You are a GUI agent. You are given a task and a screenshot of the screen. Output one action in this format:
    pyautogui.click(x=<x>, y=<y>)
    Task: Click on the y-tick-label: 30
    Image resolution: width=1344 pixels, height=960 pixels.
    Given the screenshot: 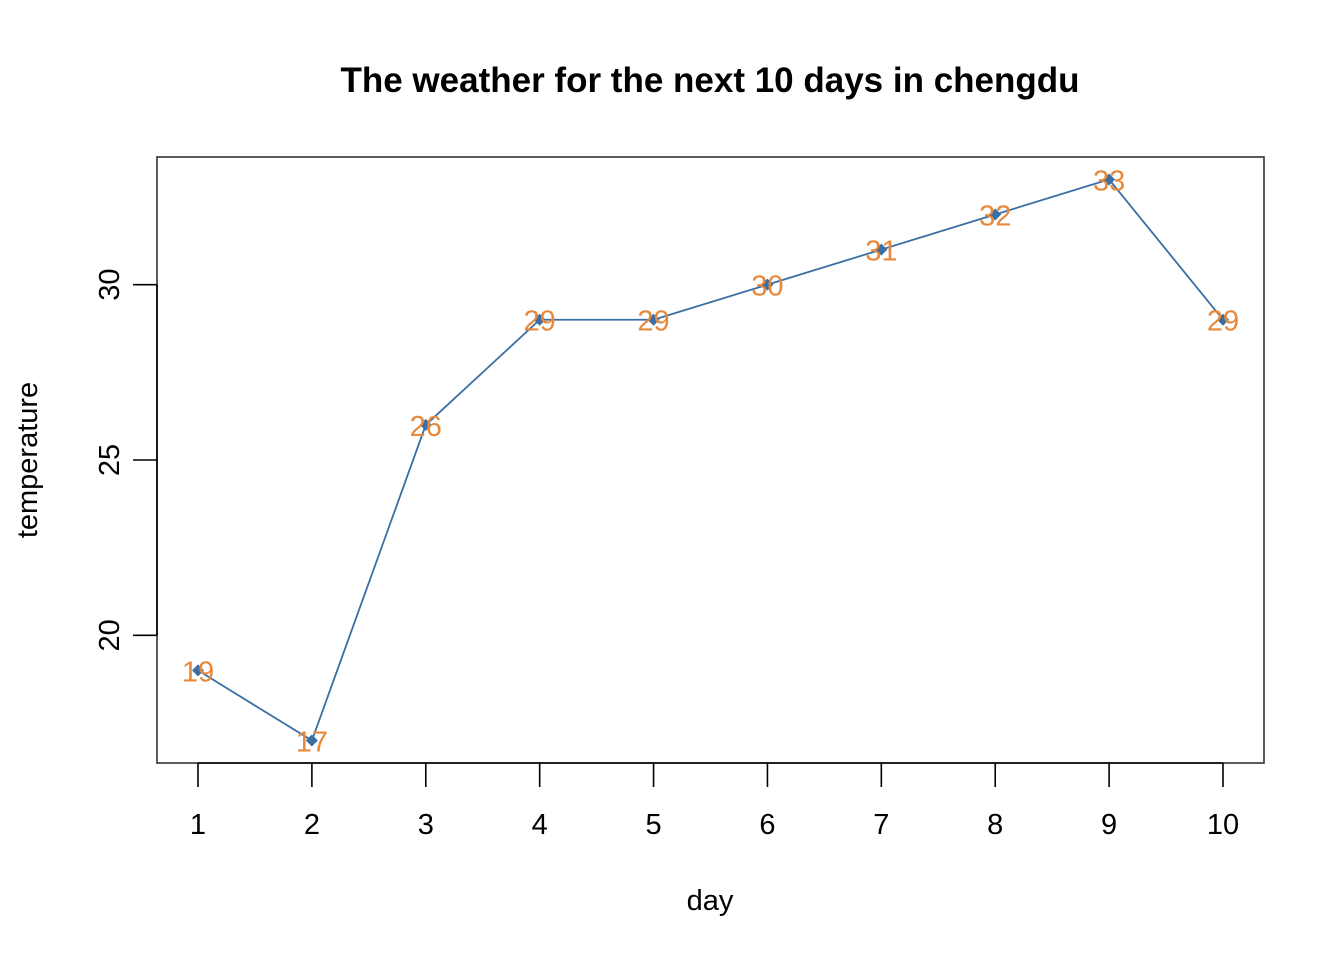 What is the action you would take?
    pyautogui.click(x=110, y=285)
    